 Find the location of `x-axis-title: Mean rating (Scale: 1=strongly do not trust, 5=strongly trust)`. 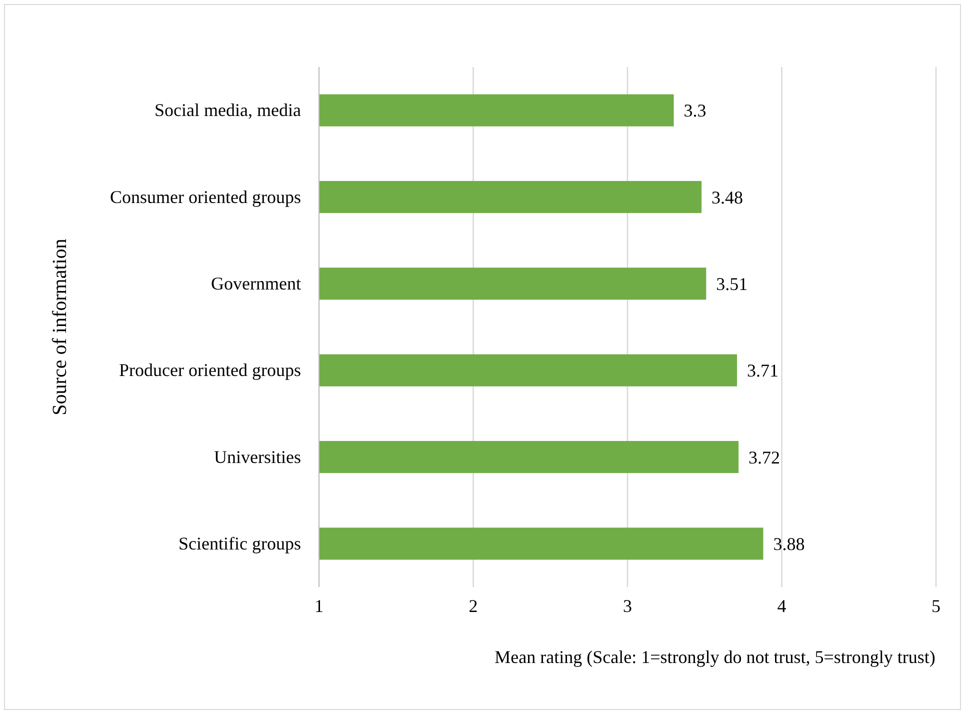

x-axis-title: Mean rating (Scale: 1=strongly do not trust, 5=strongly trust) is located at coordinates (715, 657).